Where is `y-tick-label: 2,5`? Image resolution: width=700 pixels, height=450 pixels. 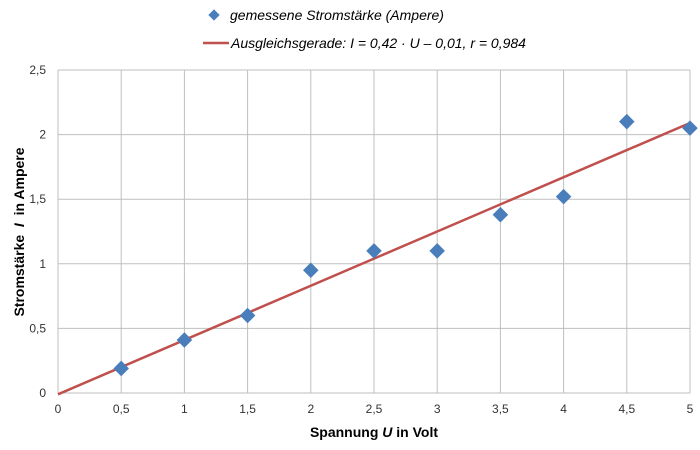 y-tick-label: 2,5 is located at coordinates (37, 70).